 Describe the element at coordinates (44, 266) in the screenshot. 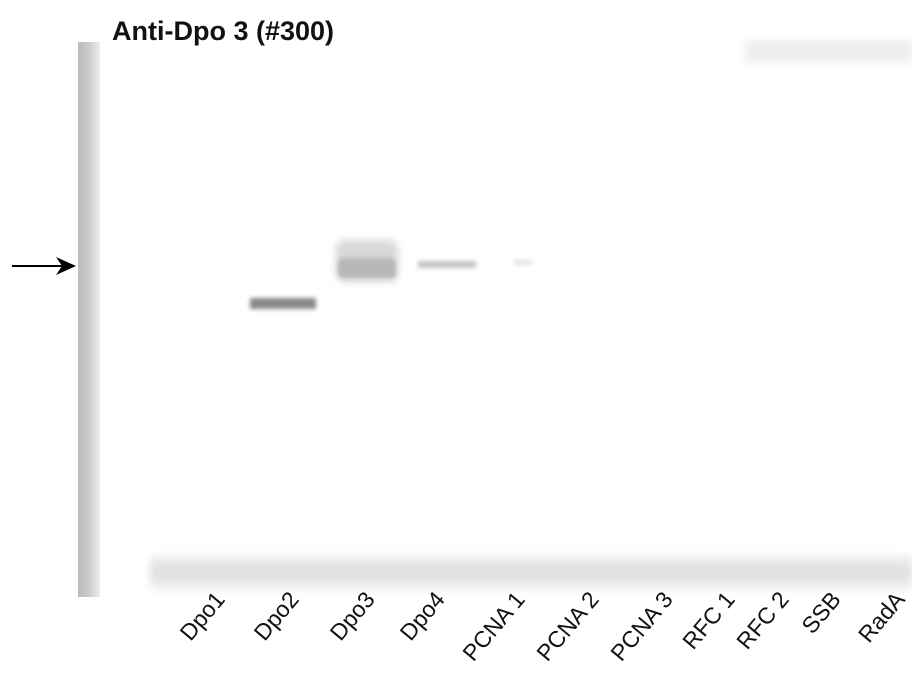

I see `arrow` at that location.